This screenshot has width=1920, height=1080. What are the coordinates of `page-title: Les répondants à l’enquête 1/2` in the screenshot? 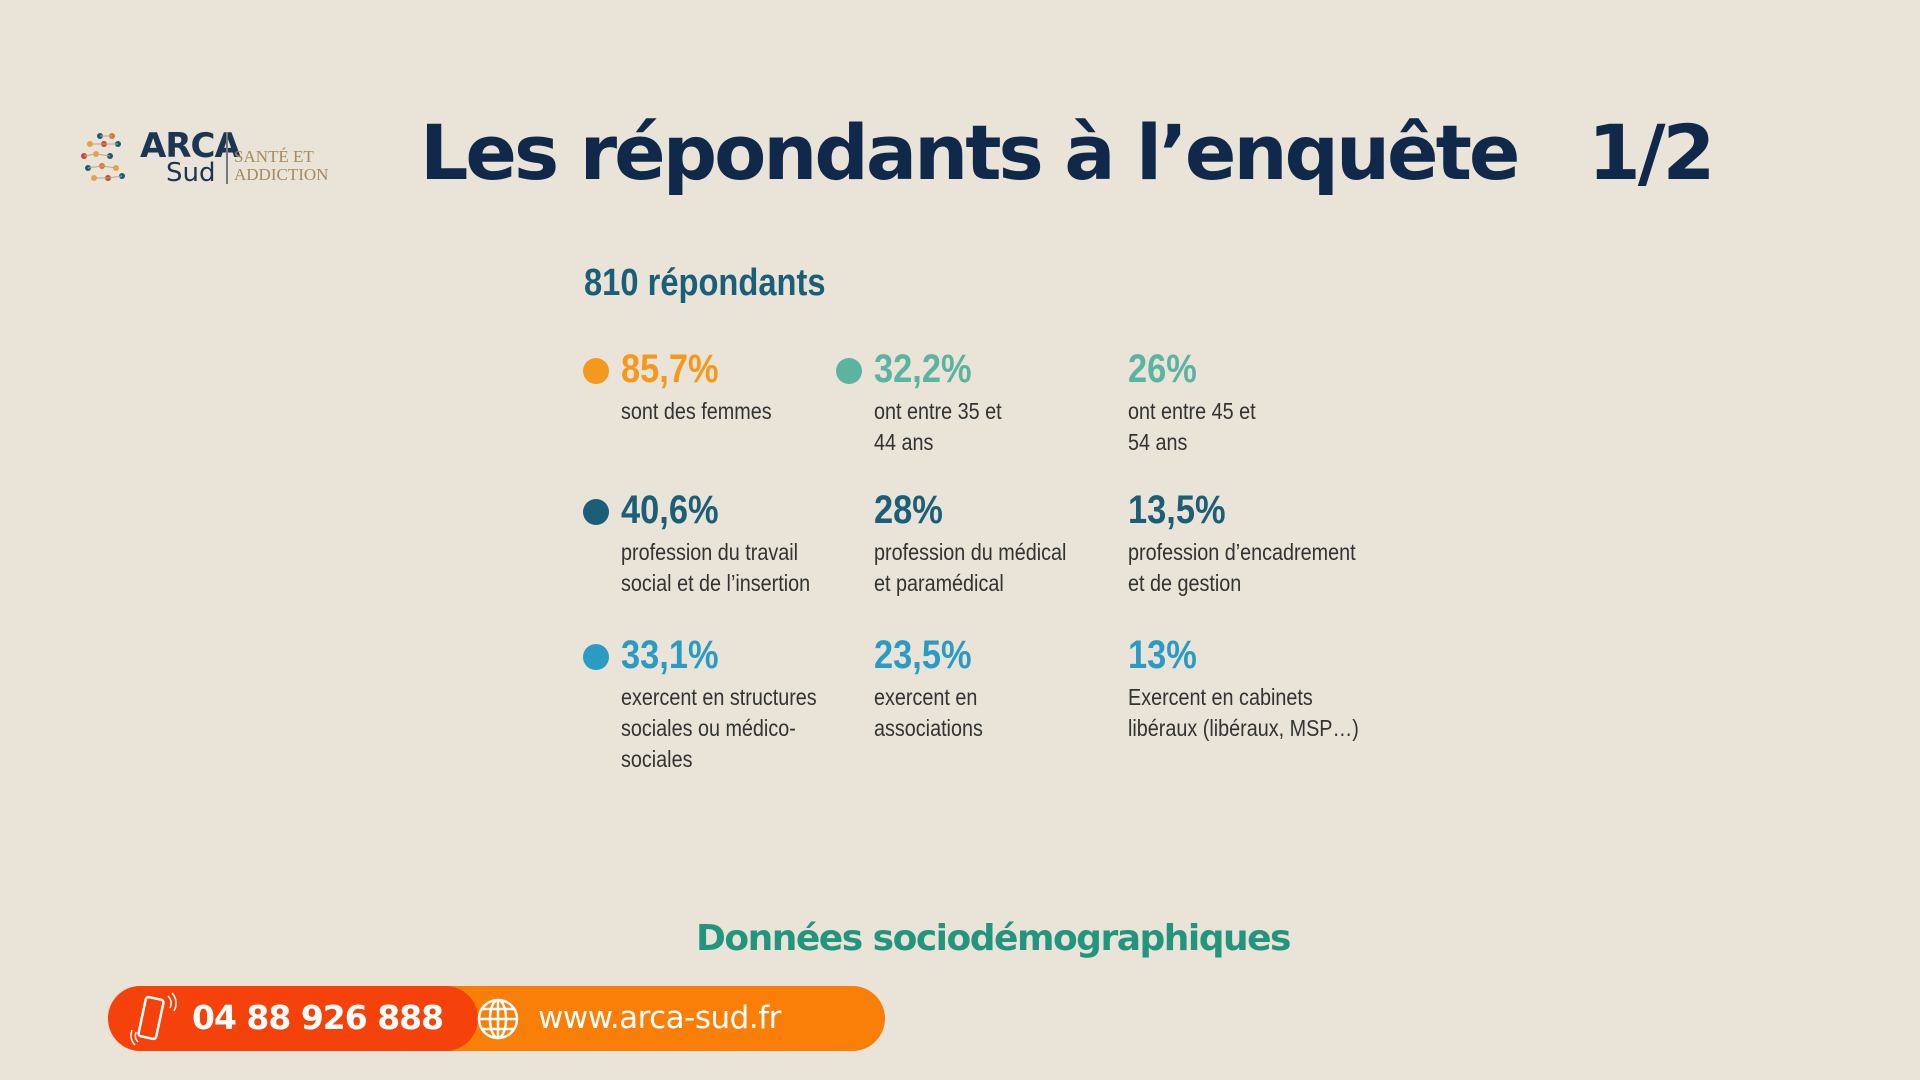 It's located at (1067, 152).